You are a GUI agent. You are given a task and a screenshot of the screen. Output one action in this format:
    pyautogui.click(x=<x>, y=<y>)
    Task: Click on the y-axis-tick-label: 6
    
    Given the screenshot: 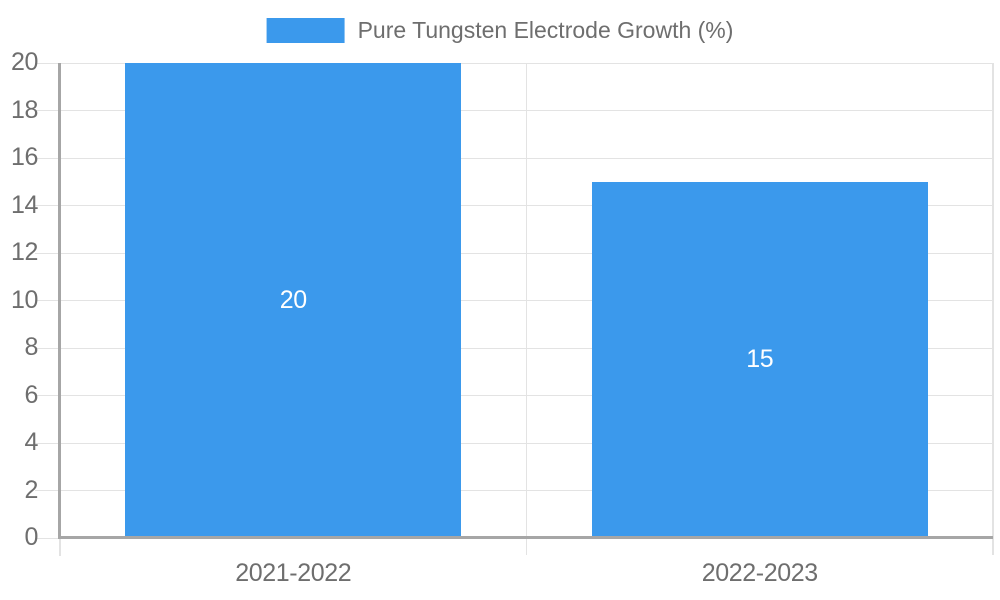 What is the action you would take?
    pyautogui.click(x=31, y=394)
    